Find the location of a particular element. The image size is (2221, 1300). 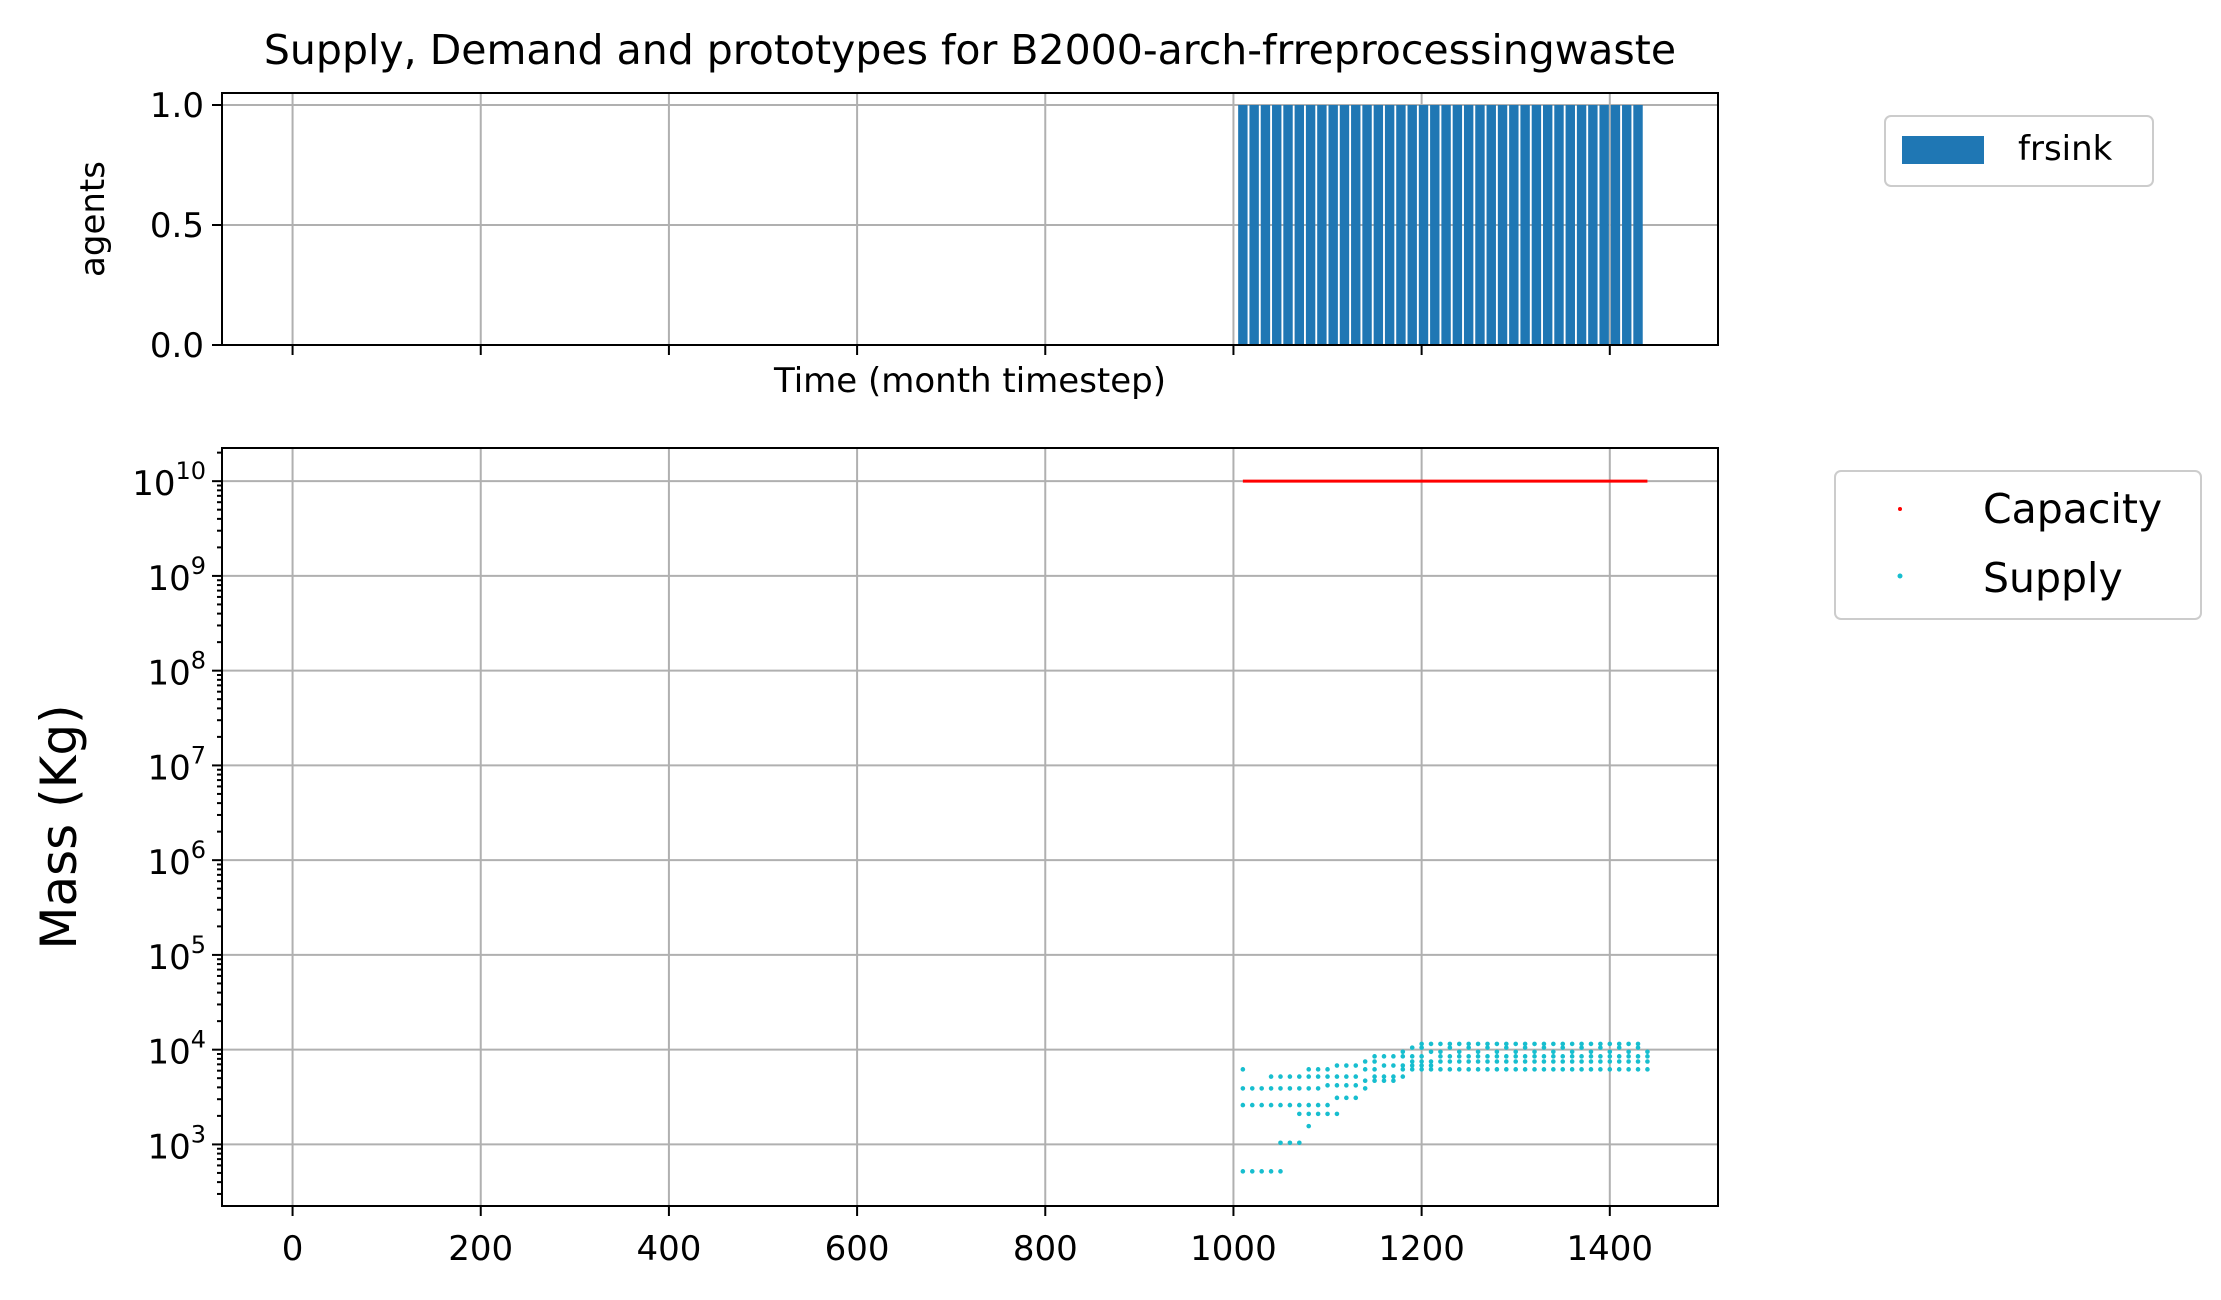

top-bars is located at coordinates (1440, 225).